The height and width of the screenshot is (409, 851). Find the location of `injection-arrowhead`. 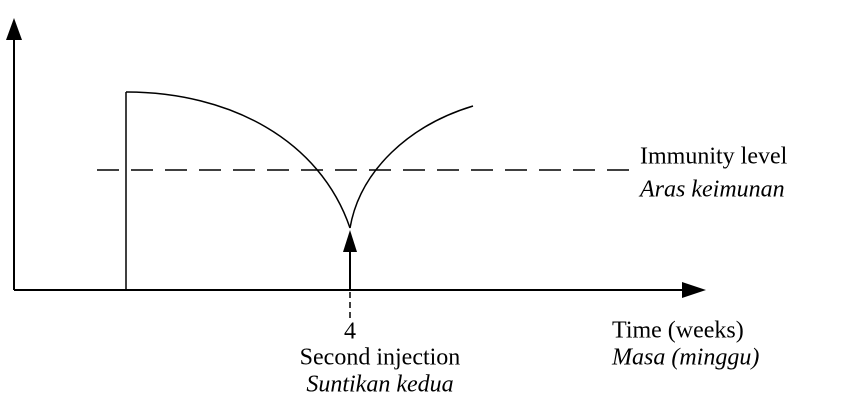

injection-arrowhead is located at coordinates (350, 241).